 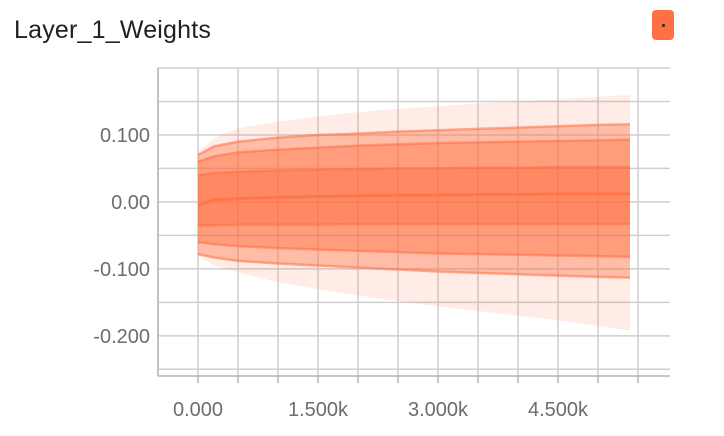 I want to click on band-4-lower-edge, so click(x=414, y=224).